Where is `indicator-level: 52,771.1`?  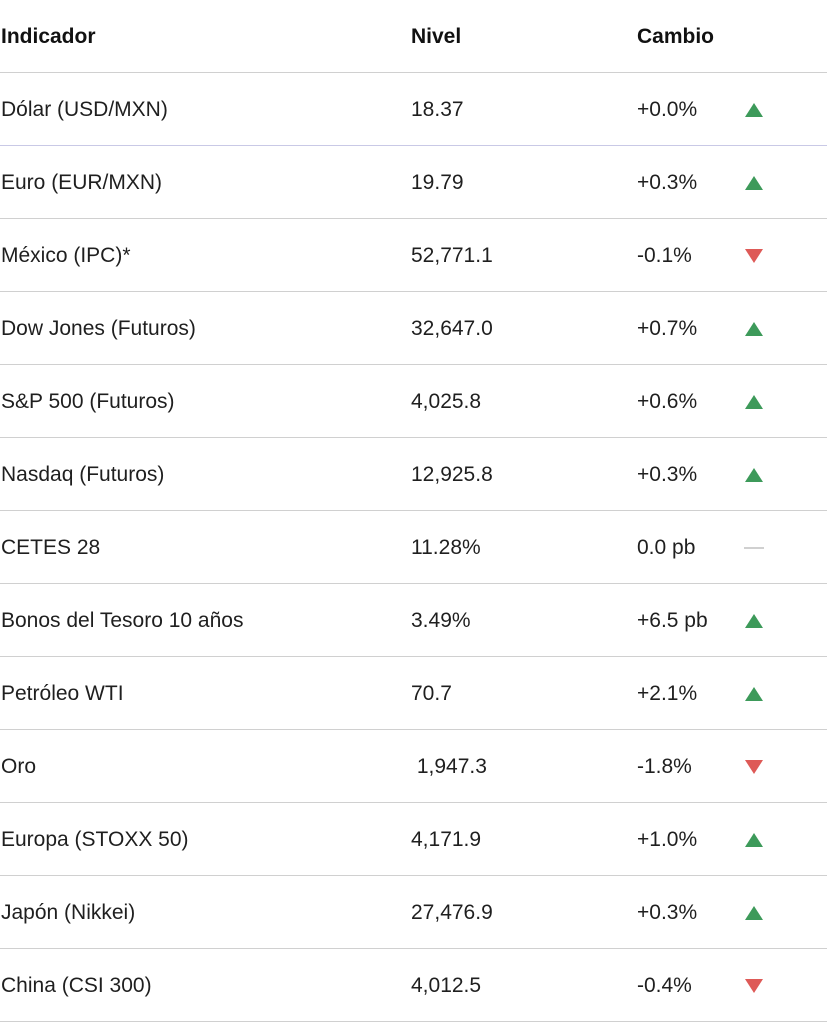 indicator-level: 52,771.1 is located at coordinates (452, 255).